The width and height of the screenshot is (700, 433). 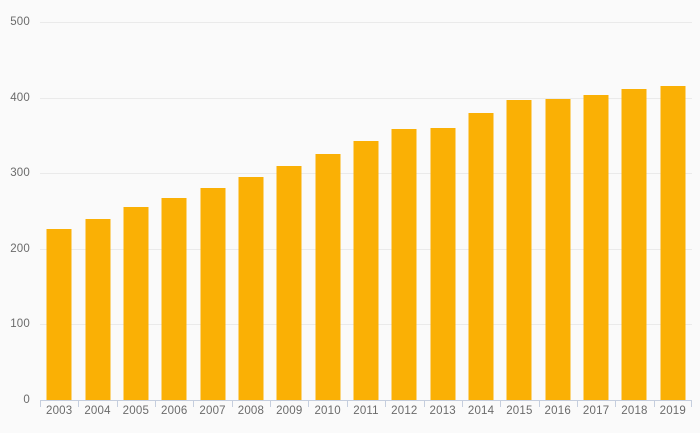 What do you see at coordinates (327, 411) in the screenshot?
I see `x-axis-tick-label: 2010` at bounding box center [327, 411].